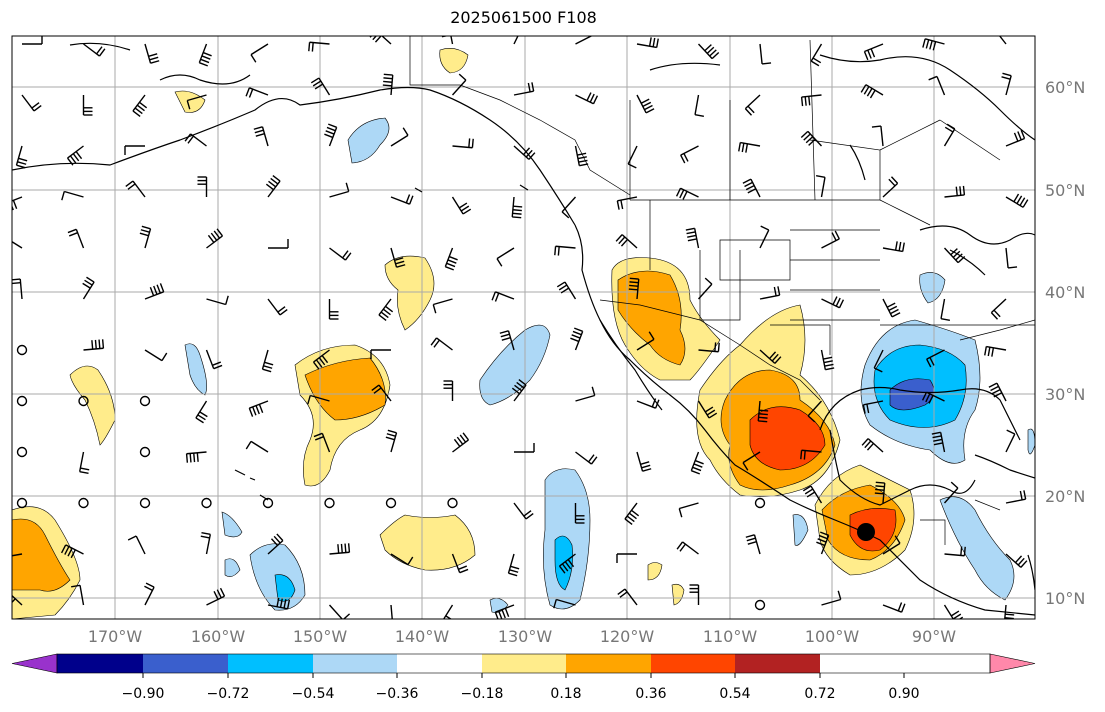  Describe the element at coordinates (565, 694) in the screenshot. I see `colorbar-tick-label: 0.18` at that location.